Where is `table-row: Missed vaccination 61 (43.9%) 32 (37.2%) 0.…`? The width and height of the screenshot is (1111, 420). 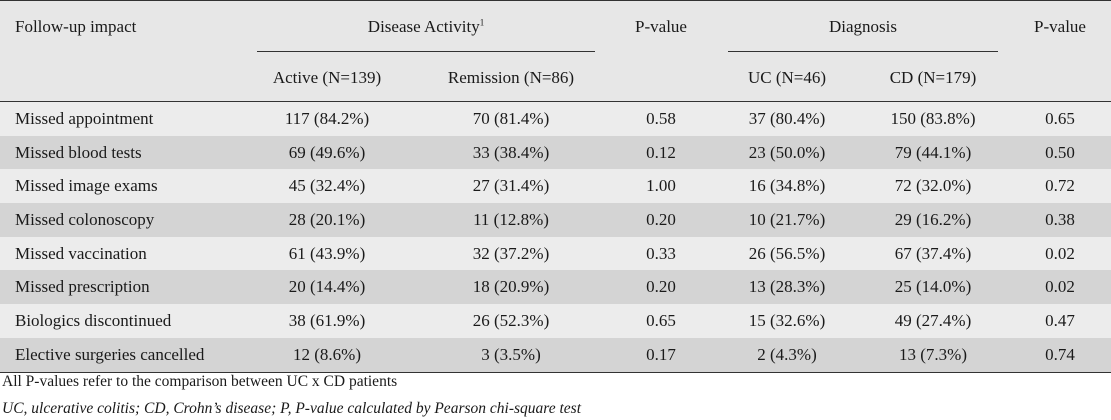 table-row: Missed vaccination 61 (43.9%) 32 (37.2%) 0.… is located at coordinates (555, 253).